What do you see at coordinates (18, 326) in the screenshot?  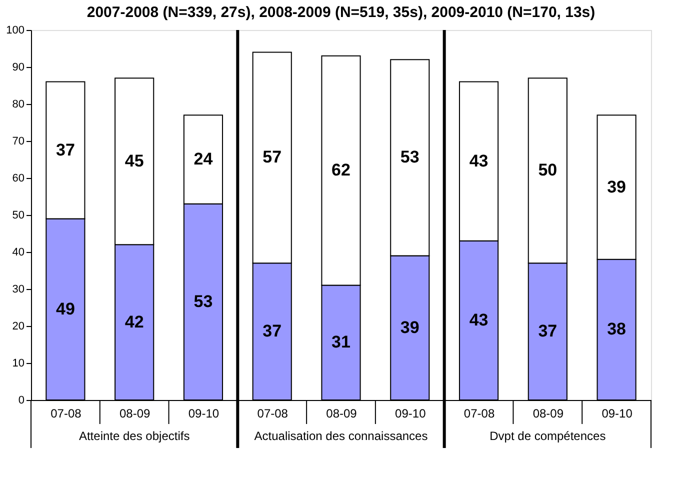 I see `y-tick-label: 20` at bounding box center [18, 326].